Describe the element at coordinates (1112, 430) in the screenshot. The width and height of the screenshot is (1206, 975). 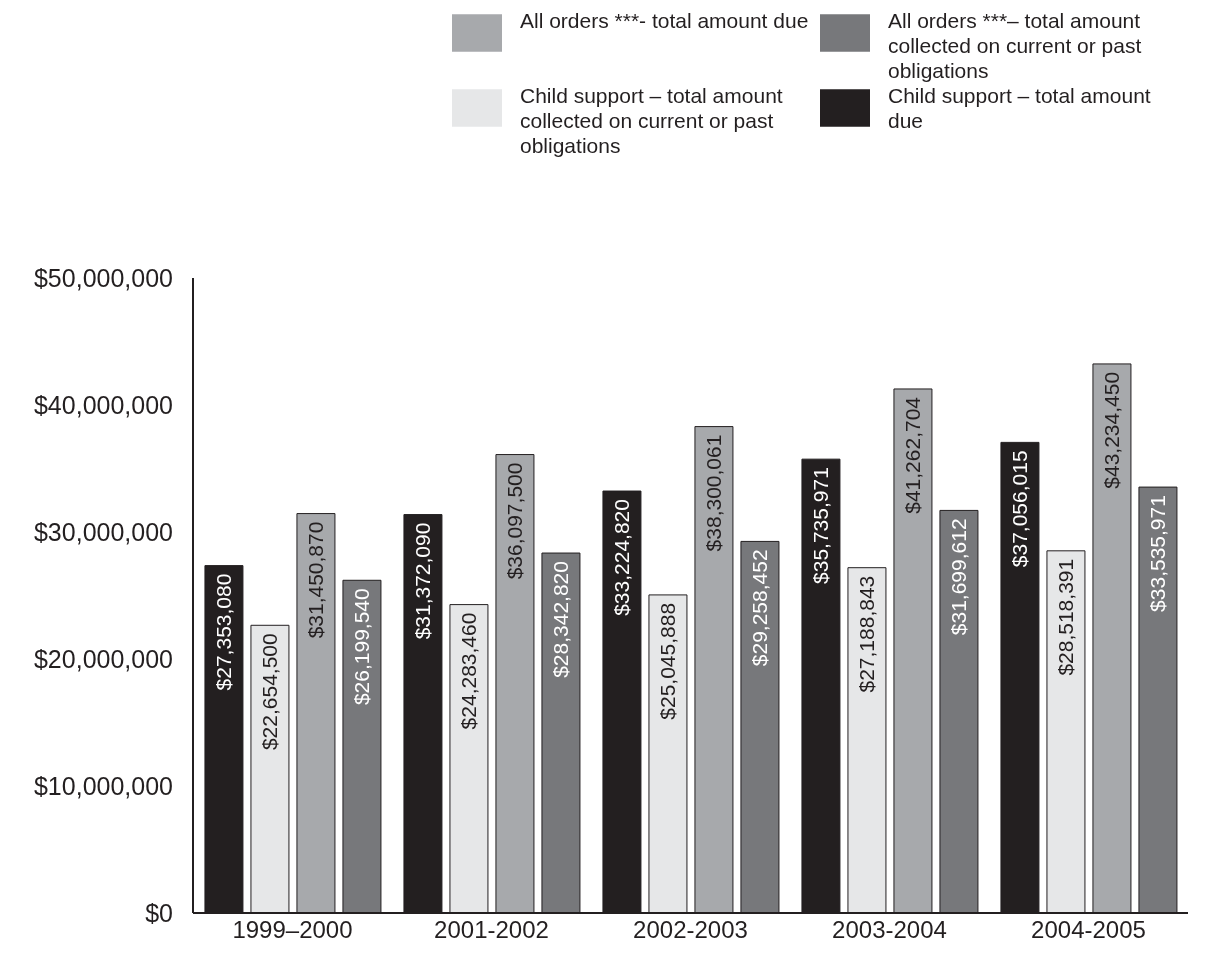
I see `data-label: $43,234,450` at that location.